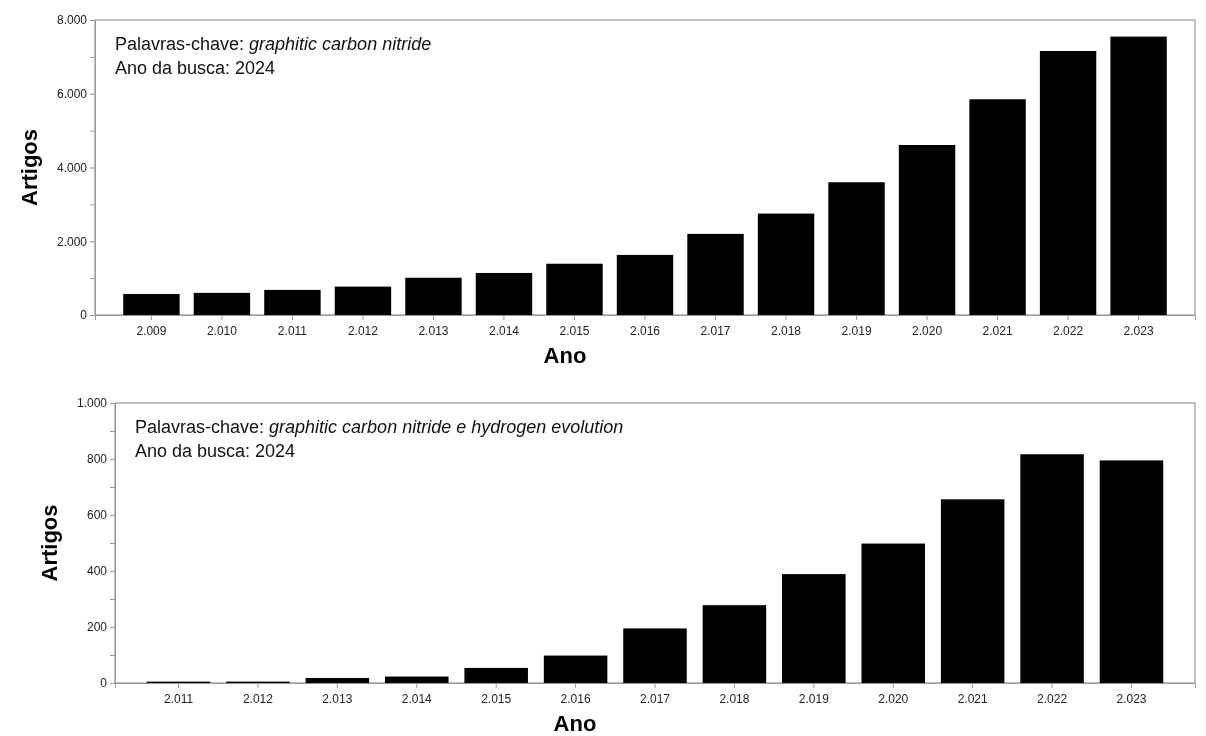 The image size is (1206, 736). I want to click on y-tick-label: 800, so click(97, 459).